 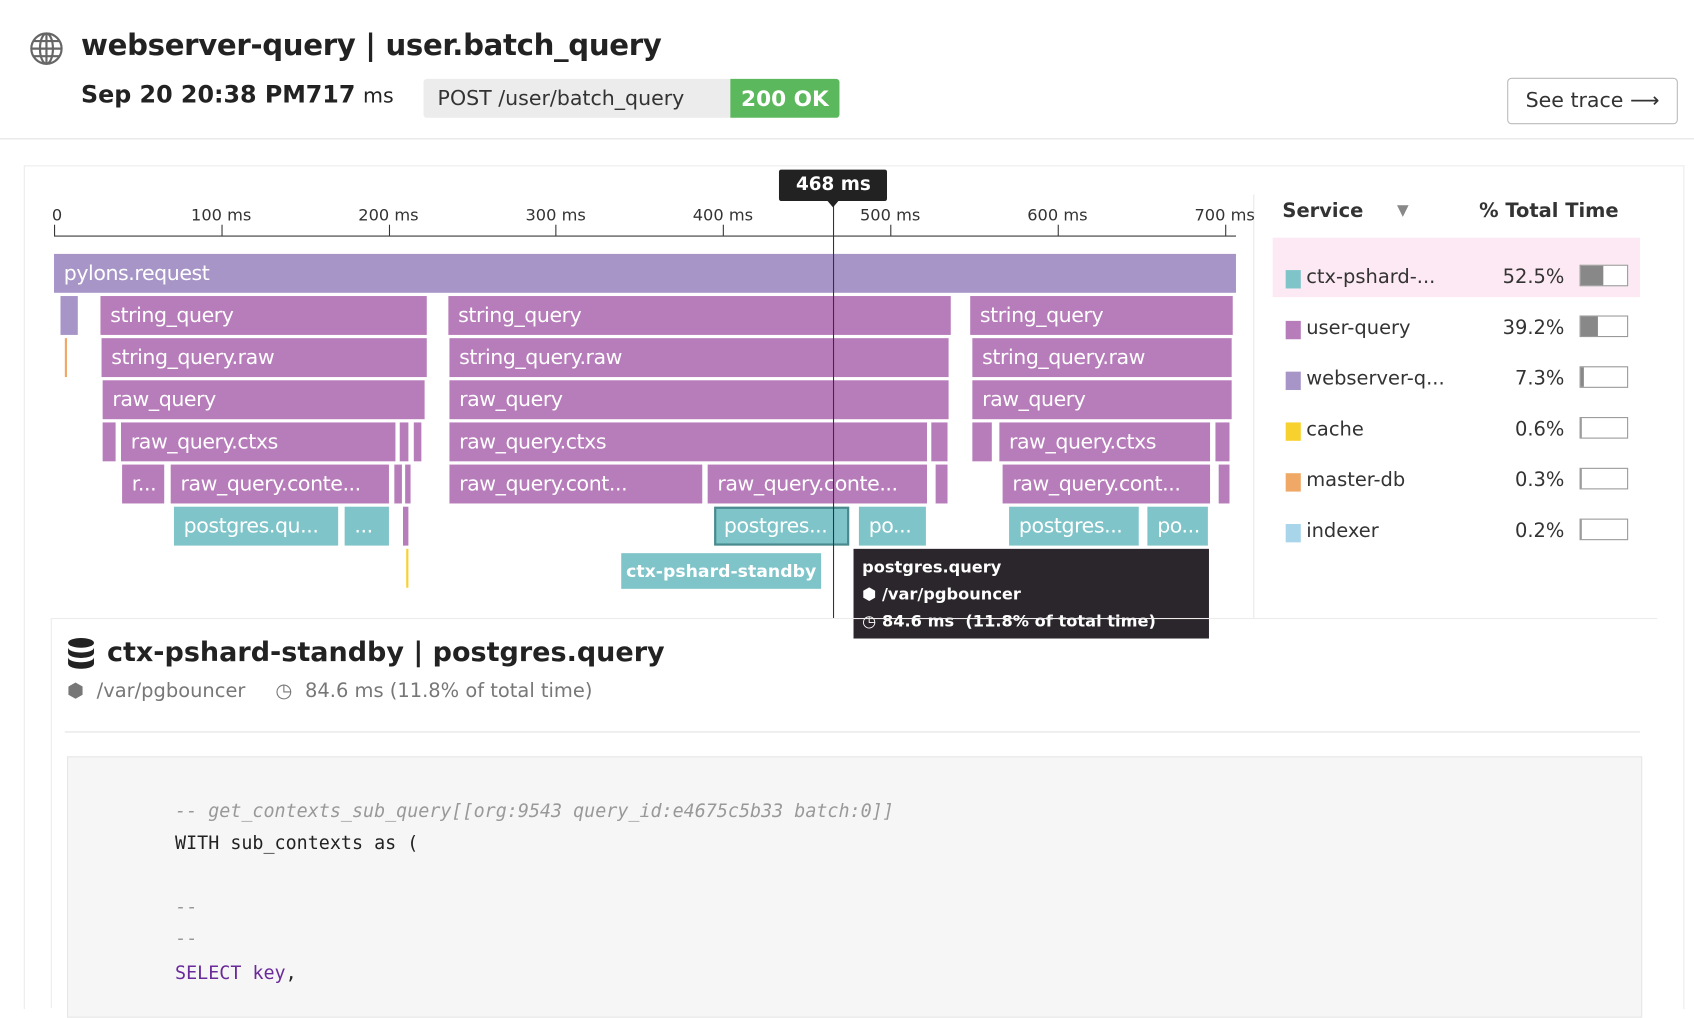 What do you see at coordinates (932, 567) in the screenshot?
I see `tooltip-span-name: postgres.query` at bounding box center [932, 567].